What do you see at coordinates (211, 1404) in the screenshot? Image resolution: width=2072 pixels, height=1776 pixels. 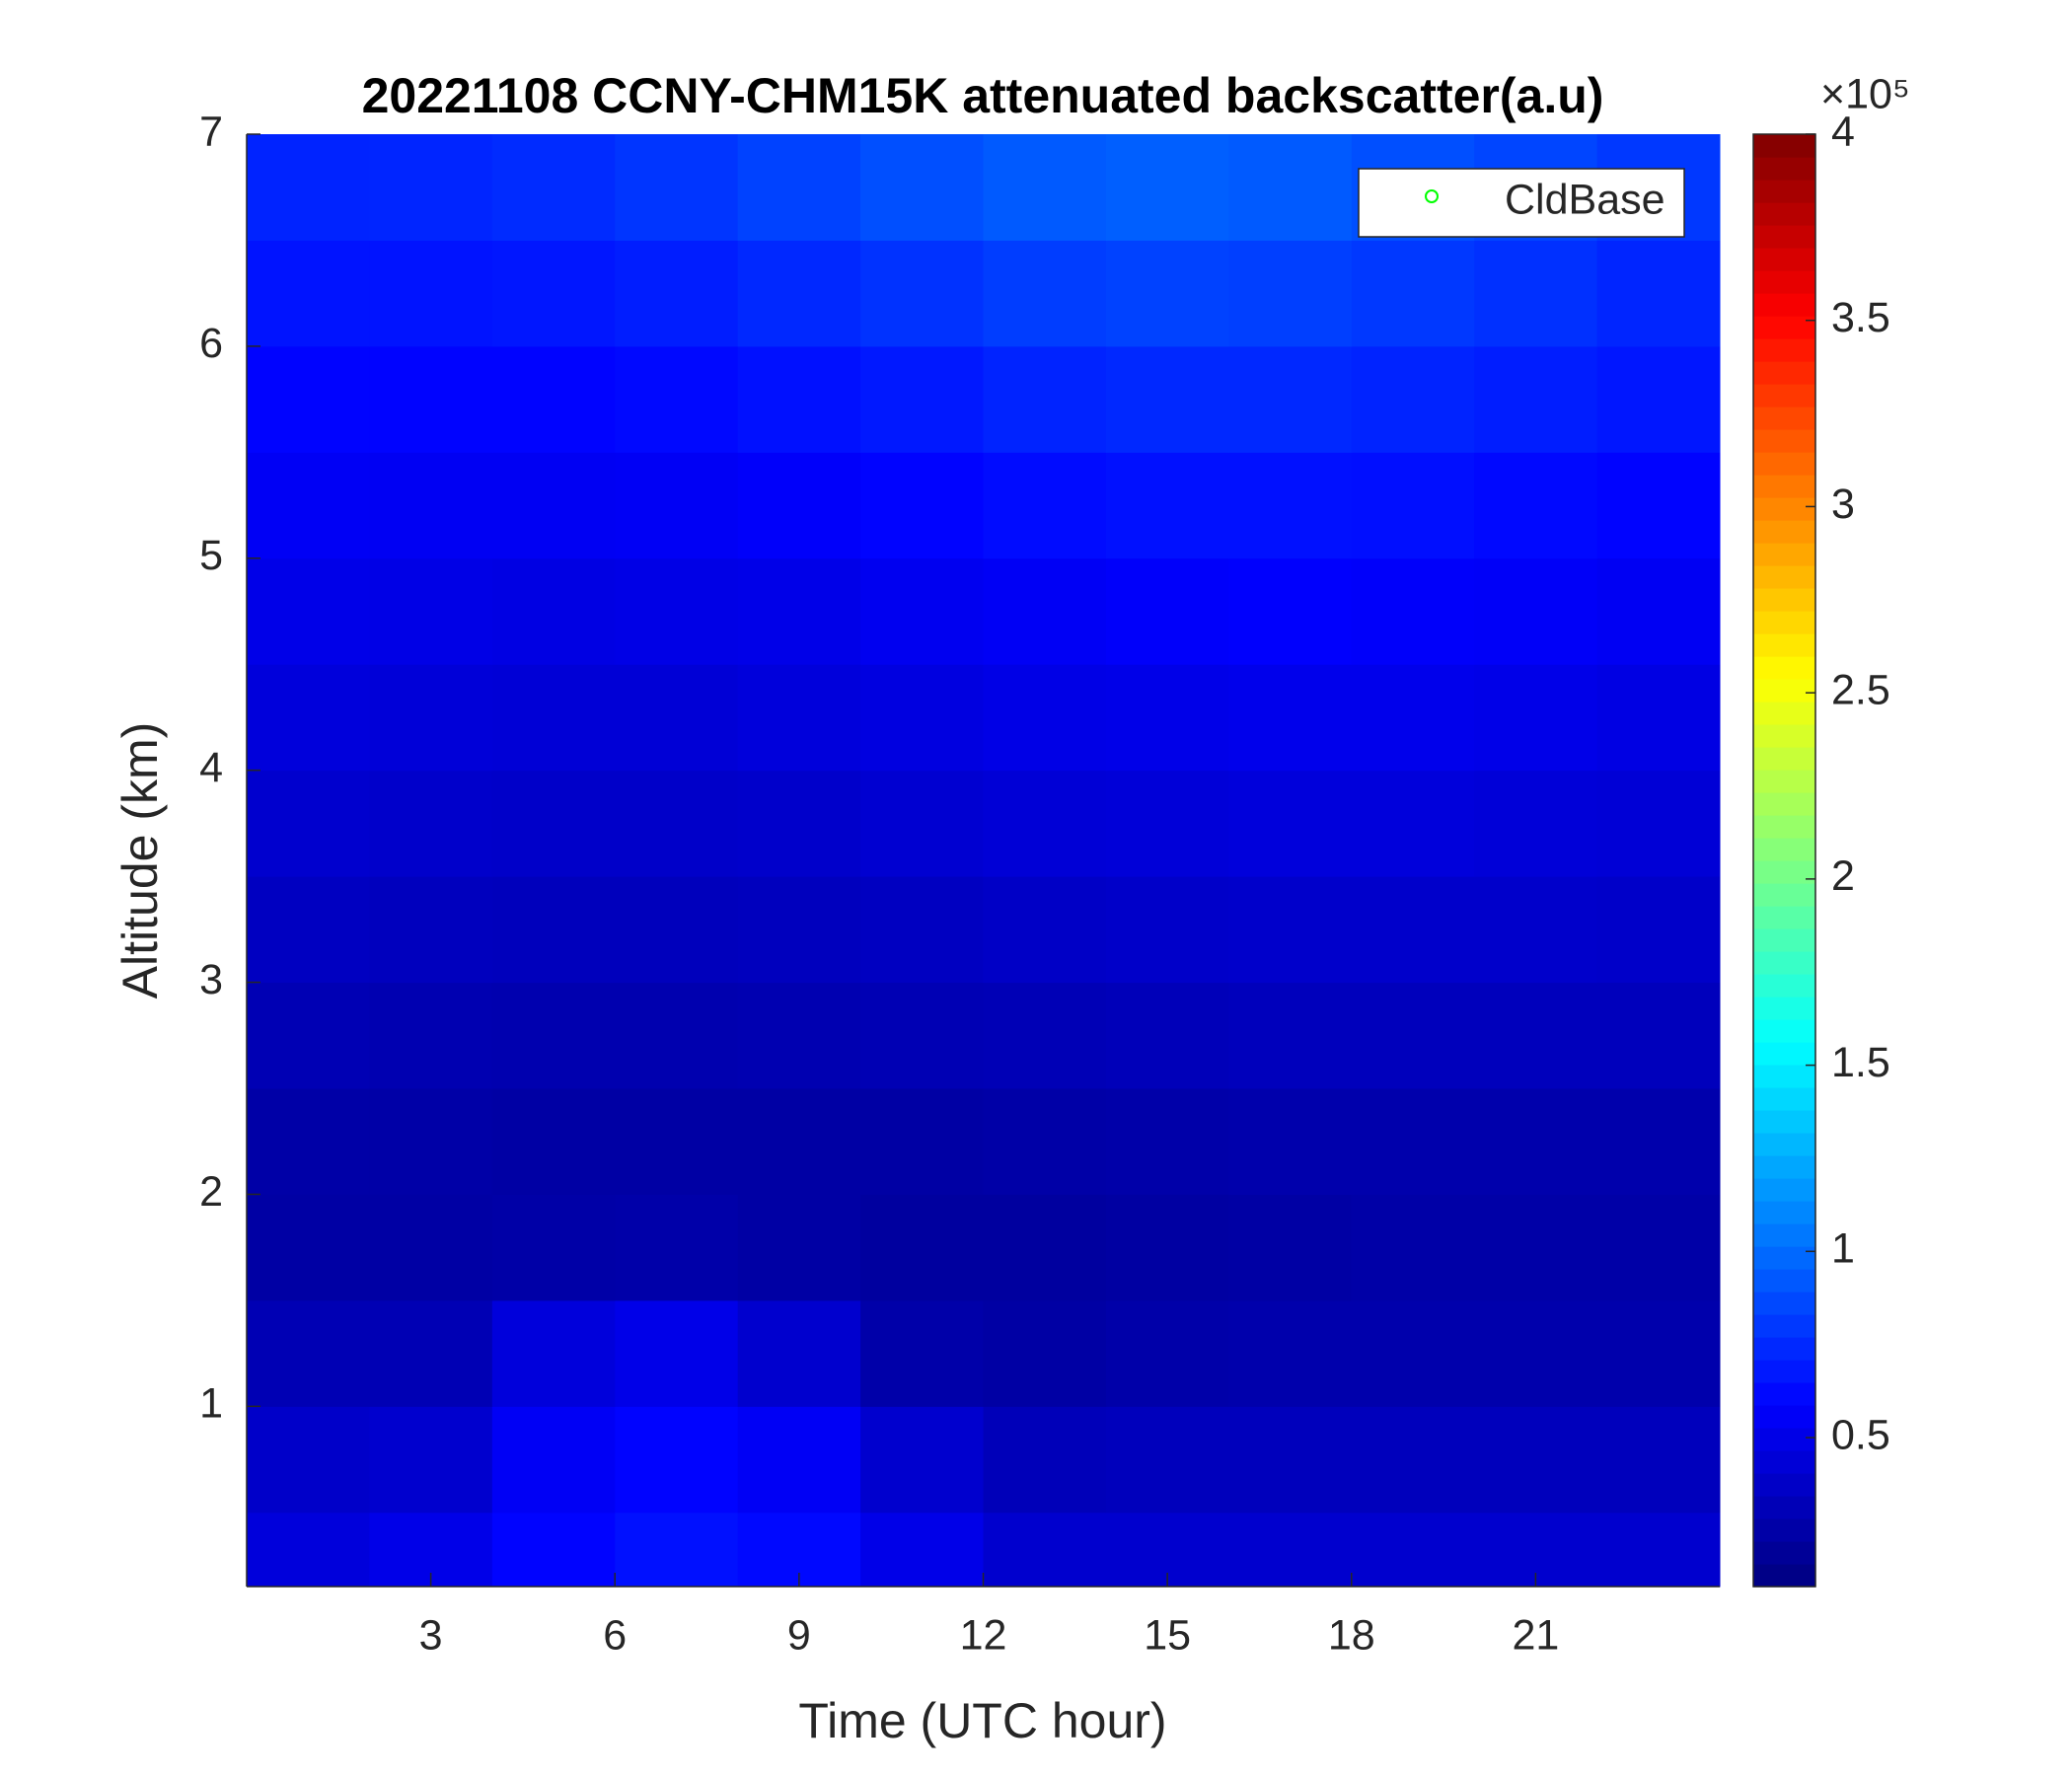 I see `y-tick-label: 1` at bounding box center [211, 1404].